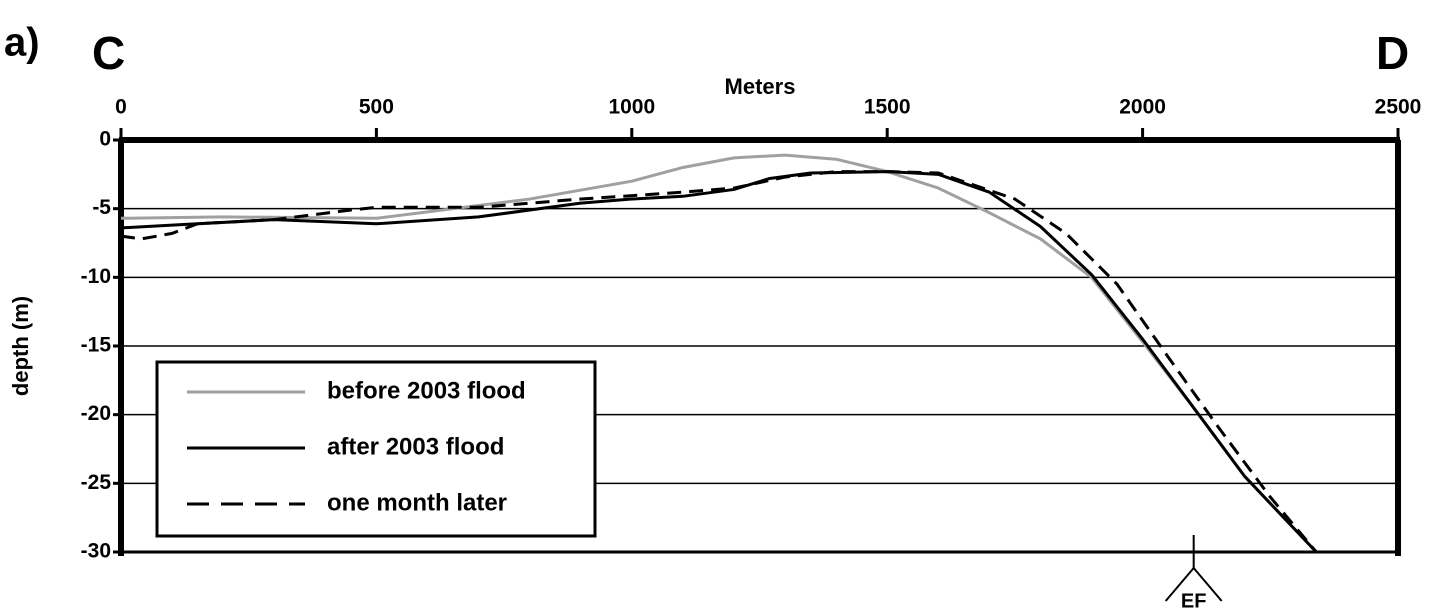 This screenshot has width=1436, height=614. What do you see at coordinates (96, 345) in the screenshot?
I see `y-tick-label: -15` at bounding box center [96, 345].